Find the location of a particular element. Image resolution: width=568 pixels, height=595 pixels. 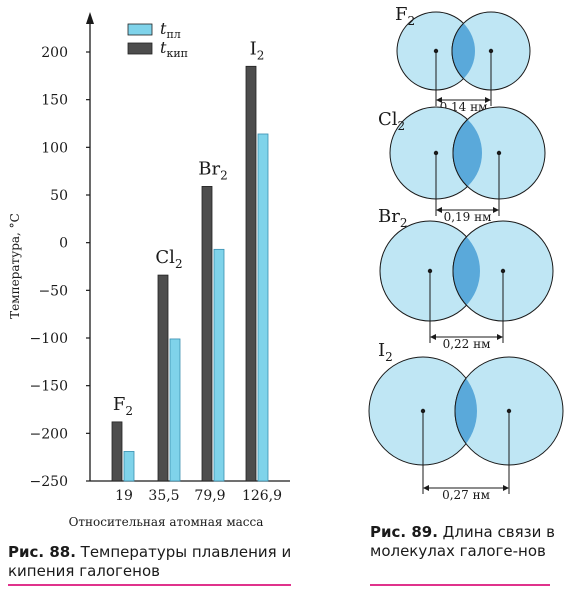

x-tick-label: 19 is located at coordinates (124, 496).